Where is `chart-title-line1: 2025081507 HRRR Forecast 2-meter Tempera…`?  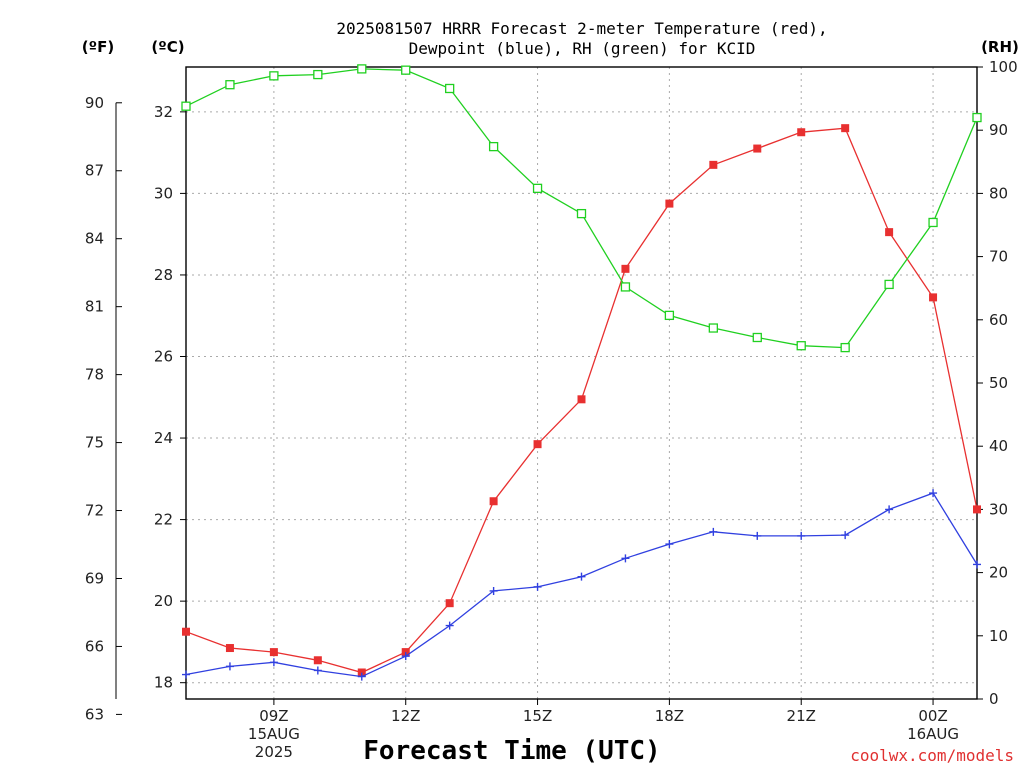 chart-title-line1: 2025081507 HRRR Forecast 2-meter Tempera… is located at coordinates (581, 28).